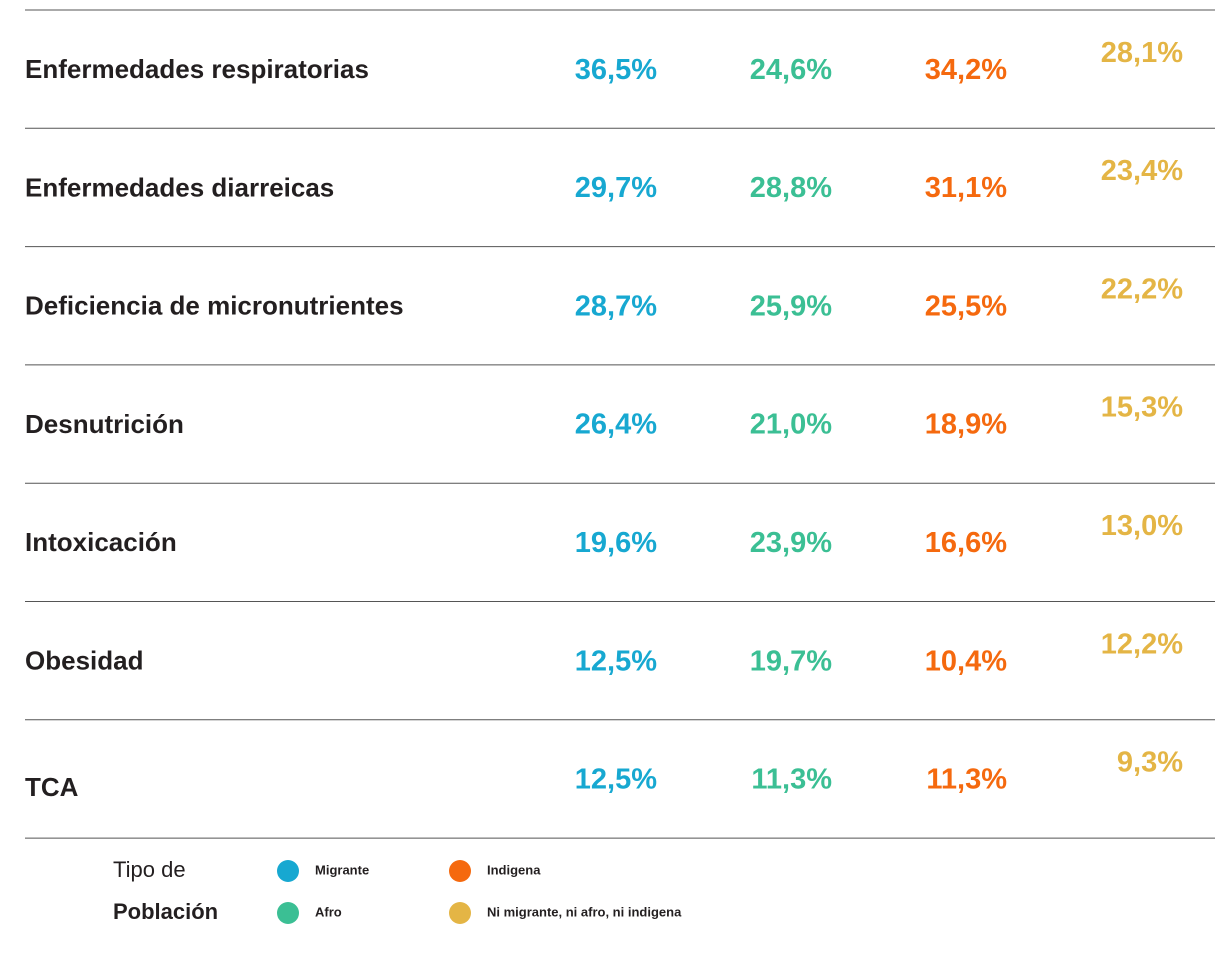 This screenshot has width=1230, height=955. What do you see at coordinates (101, 542) in the screenshot?
I see `row-label: Intoxicación` at bounding box center [101, 542].